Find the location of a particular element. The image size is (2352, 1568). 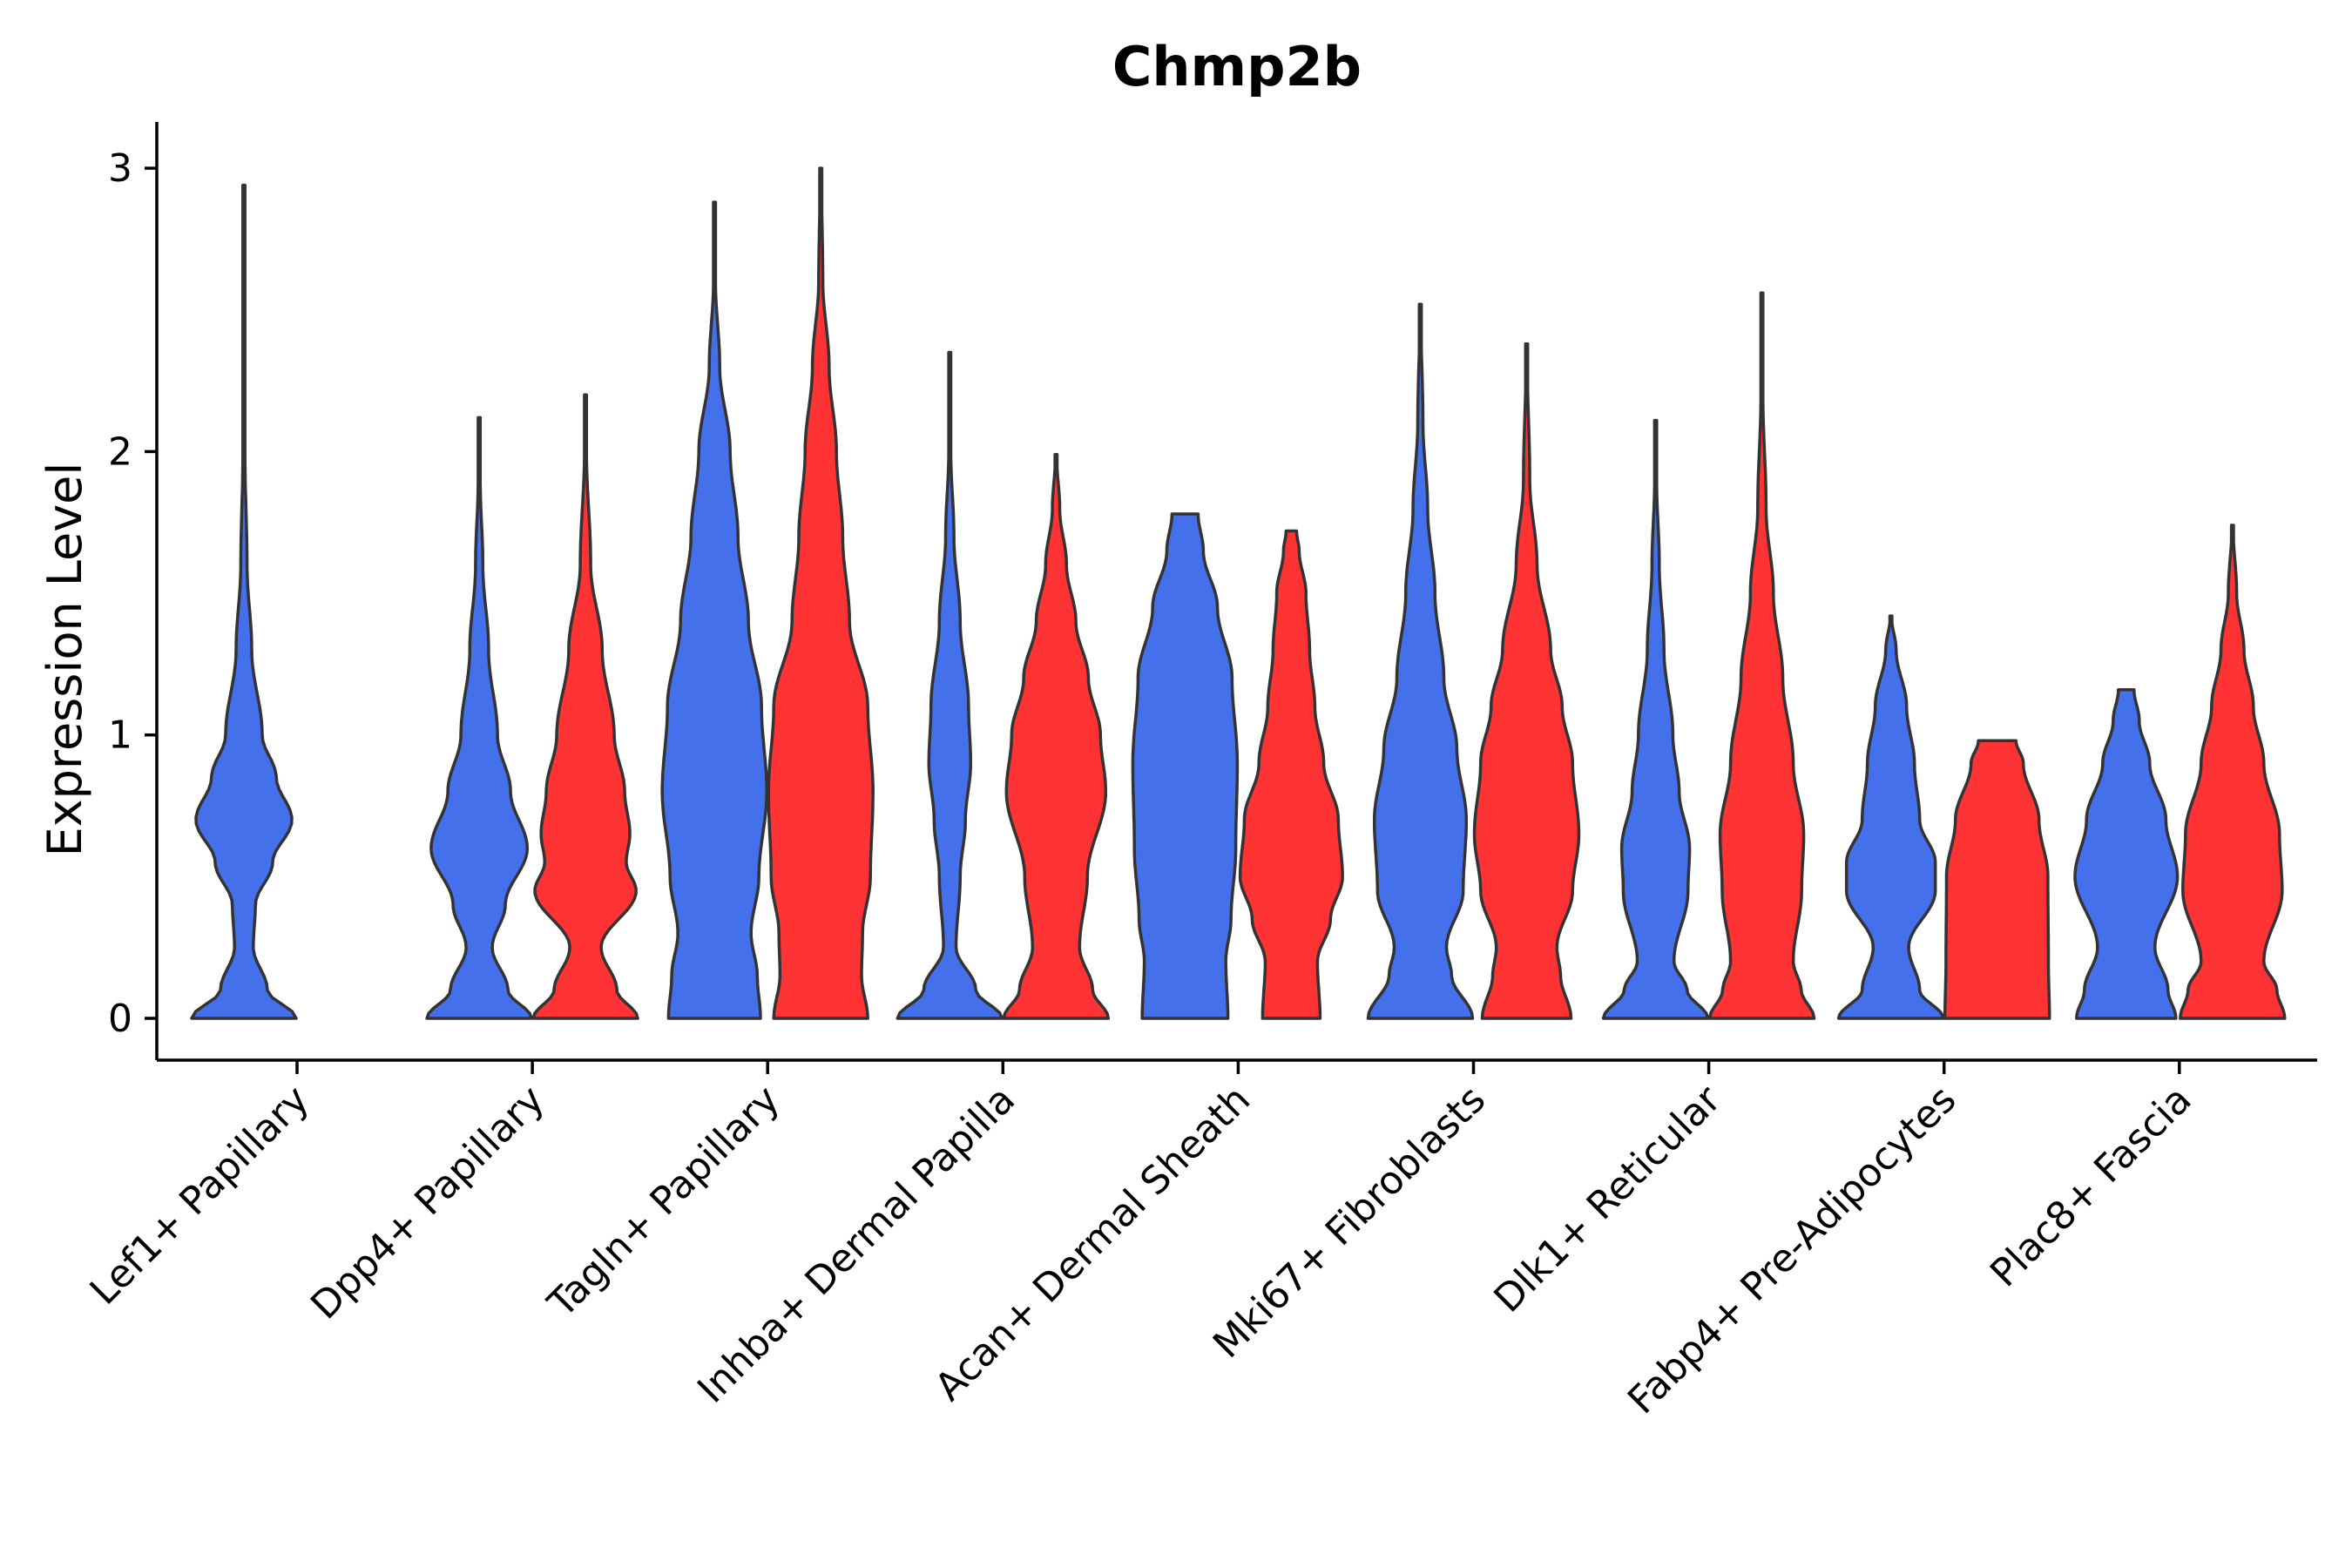

category-label: Dlk1+ Reticular is located at coordinates (1607, 1199).